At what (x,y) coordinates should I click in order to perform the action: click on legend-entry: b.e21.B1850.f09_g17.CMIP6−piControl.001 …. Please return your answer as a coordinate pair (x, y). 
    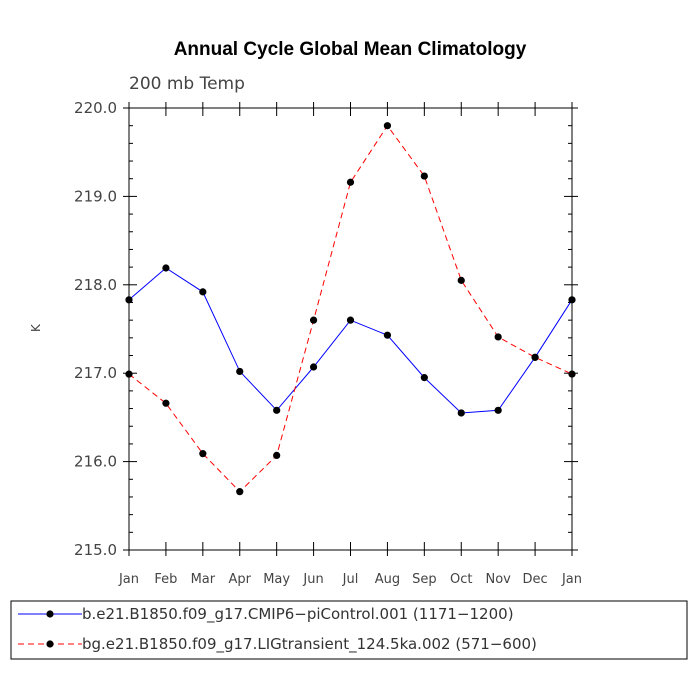
    Looking at the image, I should click on (298, 614).